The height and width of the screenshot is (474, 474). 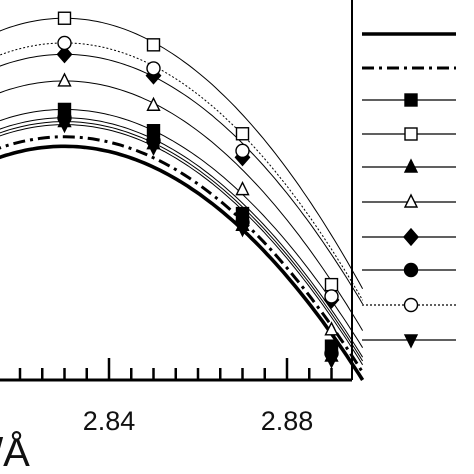 What do you see at coordinates (15, 452) in the screenshot?
I see `x-axis-label-fragment: /Å` at bounding box center [15, 452].